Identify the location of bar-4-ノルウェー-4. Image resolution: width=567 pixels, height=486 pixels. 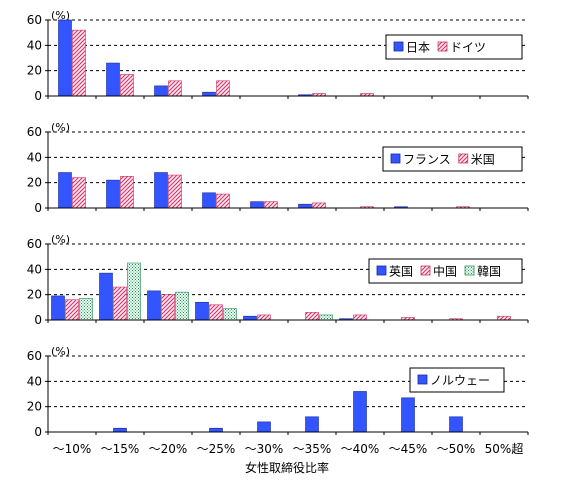
(216, 430).